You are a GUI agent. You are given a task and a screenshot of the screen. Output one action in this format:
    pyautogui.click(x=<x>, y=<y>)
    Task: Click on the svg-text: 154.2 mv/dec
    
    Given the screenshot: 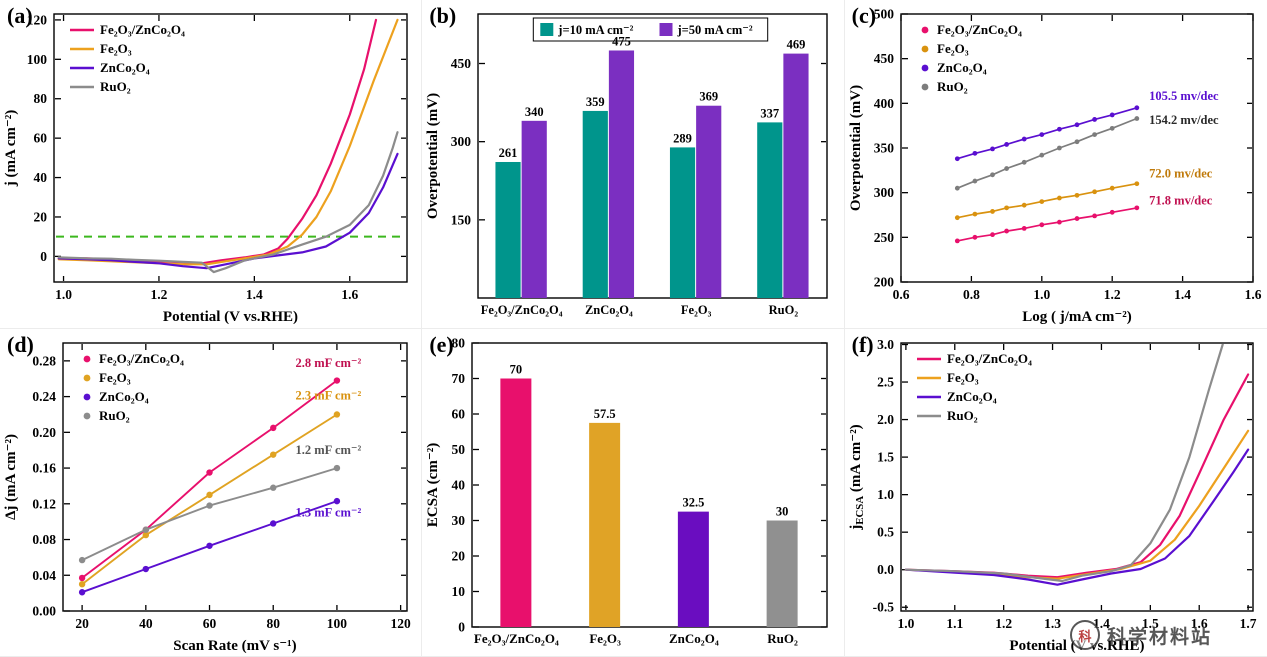 What is the action you would take?
    pyautogui.click(x=1184, y=120)
    